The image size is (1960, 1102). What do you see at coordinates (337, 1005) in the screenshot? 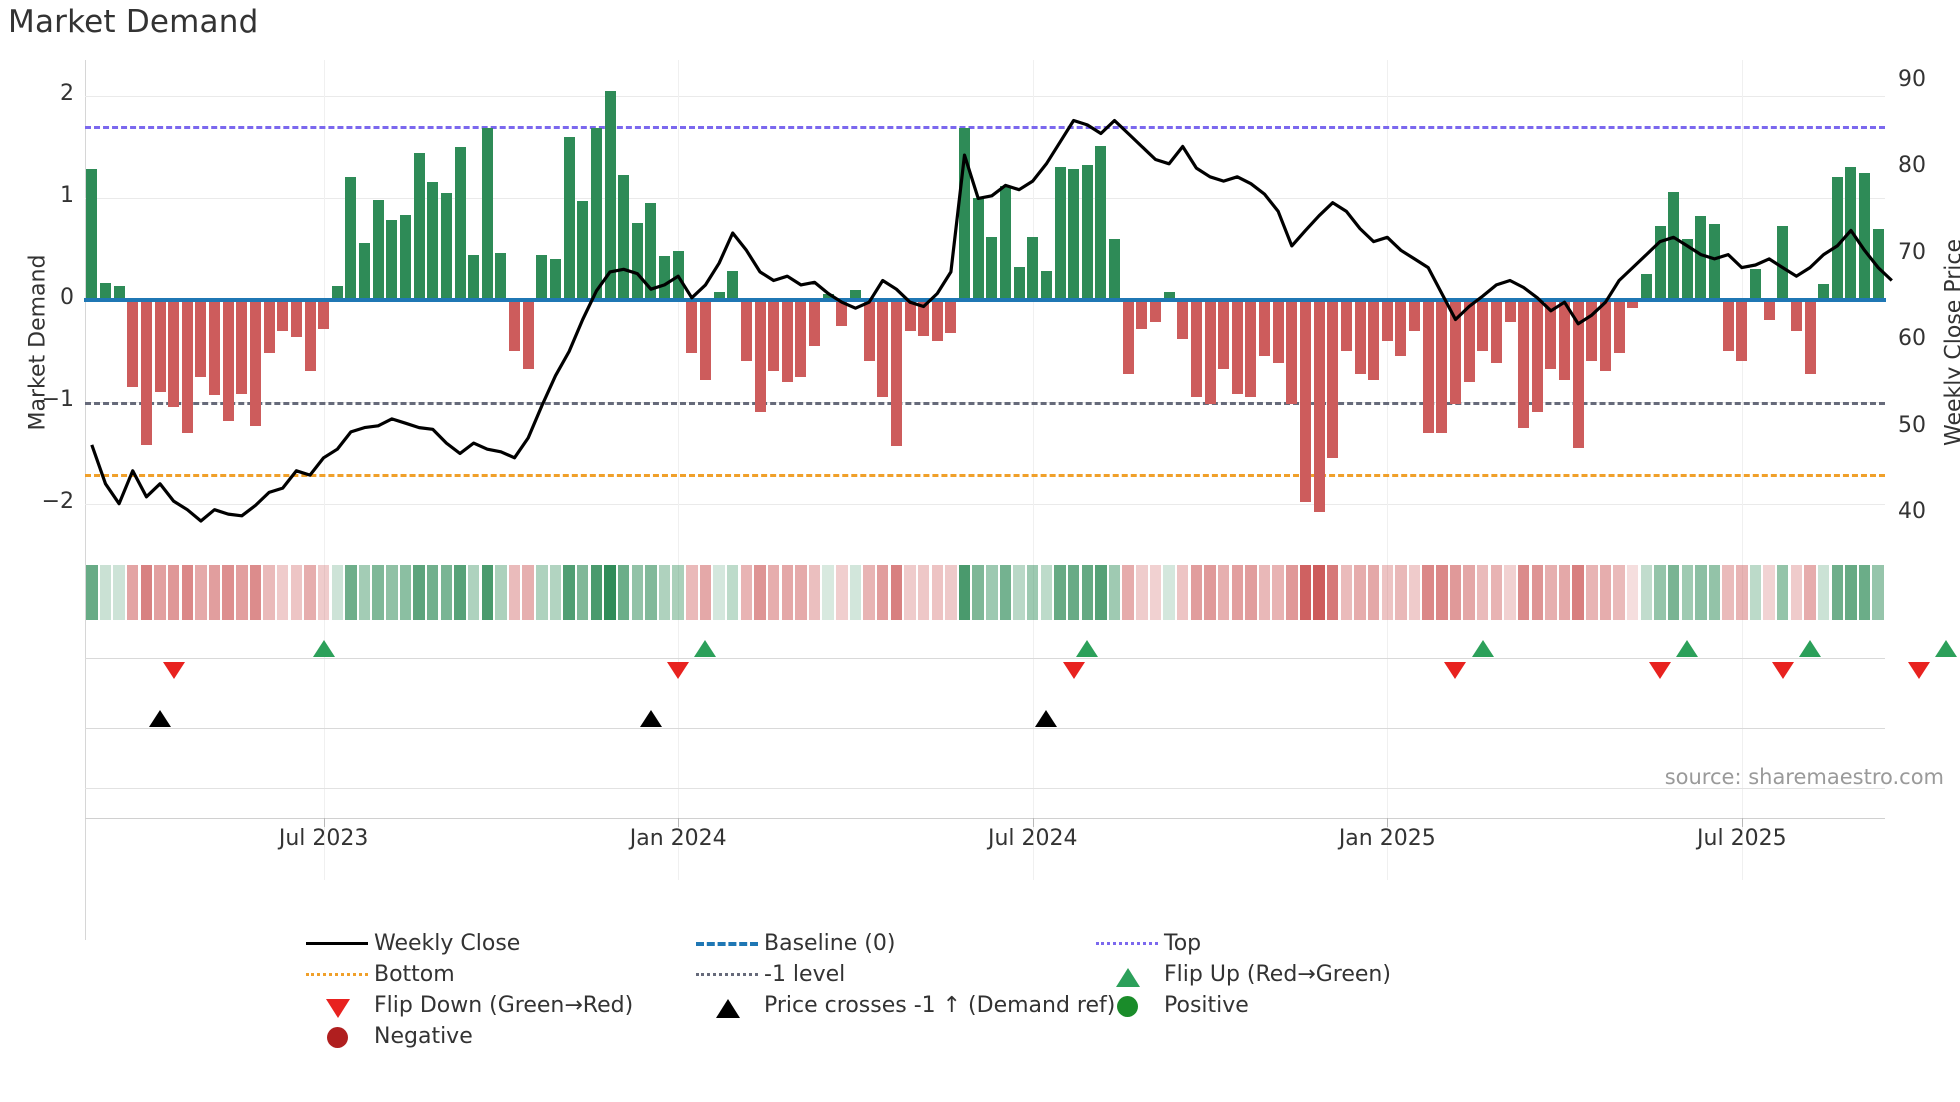
I see `legend-triangle-down-icon` at bounding box center [337, 1005].